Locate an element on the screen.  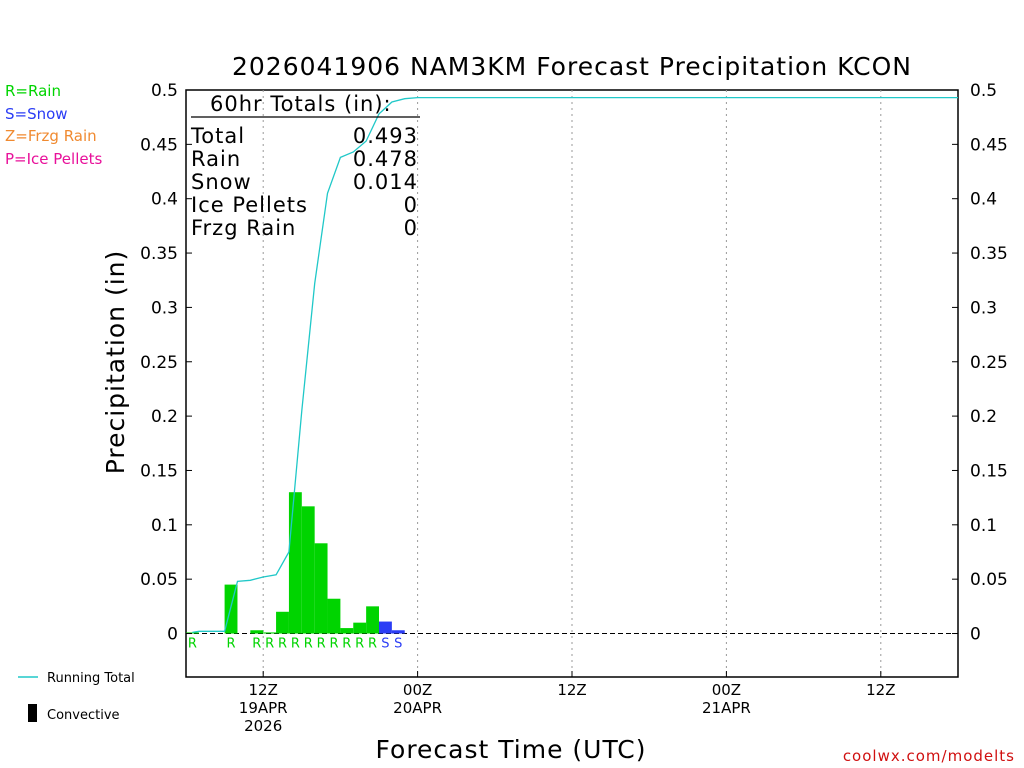
totals-label-ice-pellets: Ice Pellets is located at coordinates (249, 205).